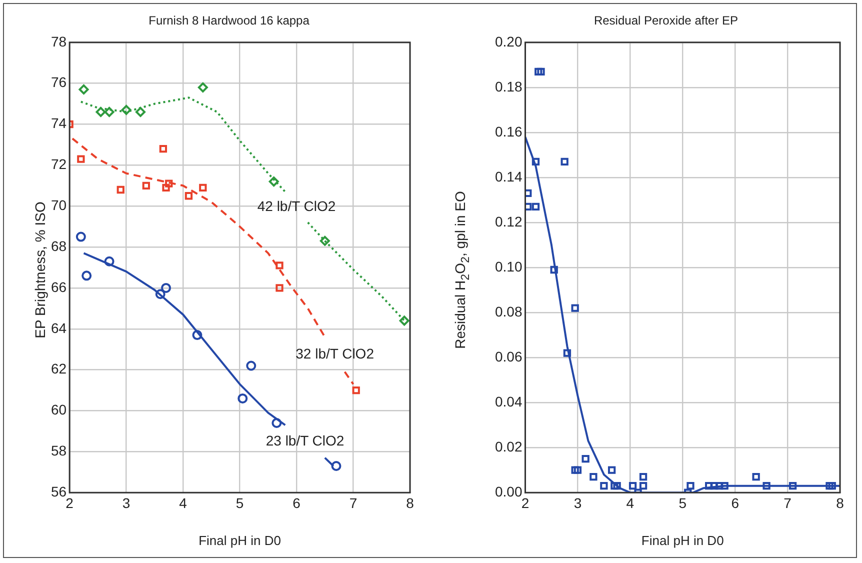  I want to click on y-tick-label: 58, so click(58, 450).